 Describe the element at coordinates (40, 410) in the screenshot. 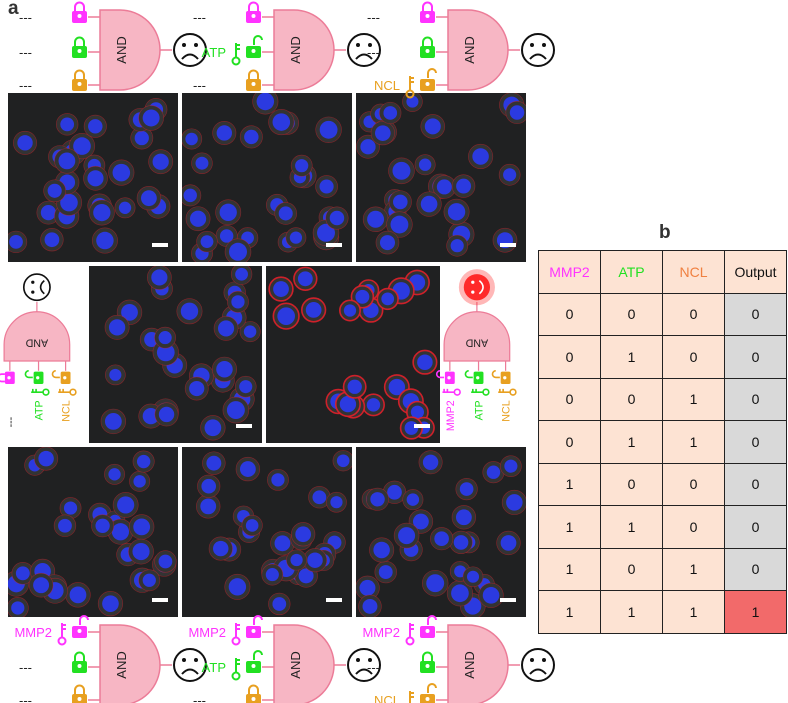

I see `input-label: ATP` at that location.